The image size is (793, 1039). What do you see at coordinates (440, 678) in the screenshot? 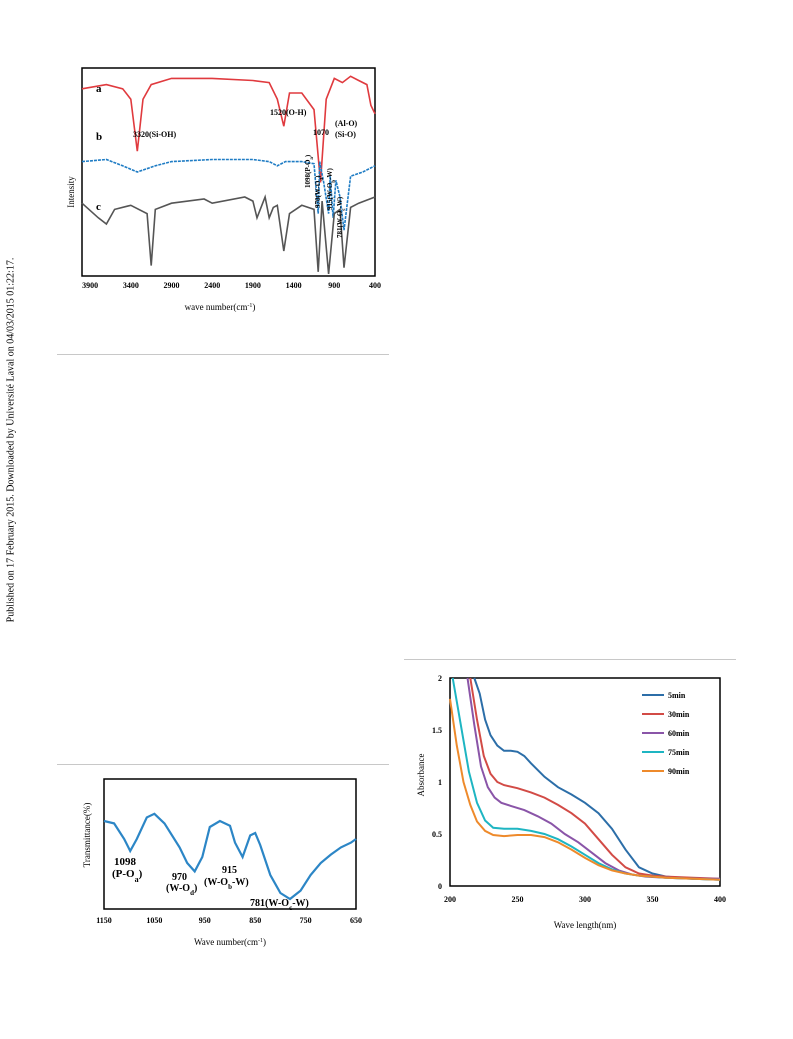
I see `y-tick-label: 2` at bounding box center [440, 678].